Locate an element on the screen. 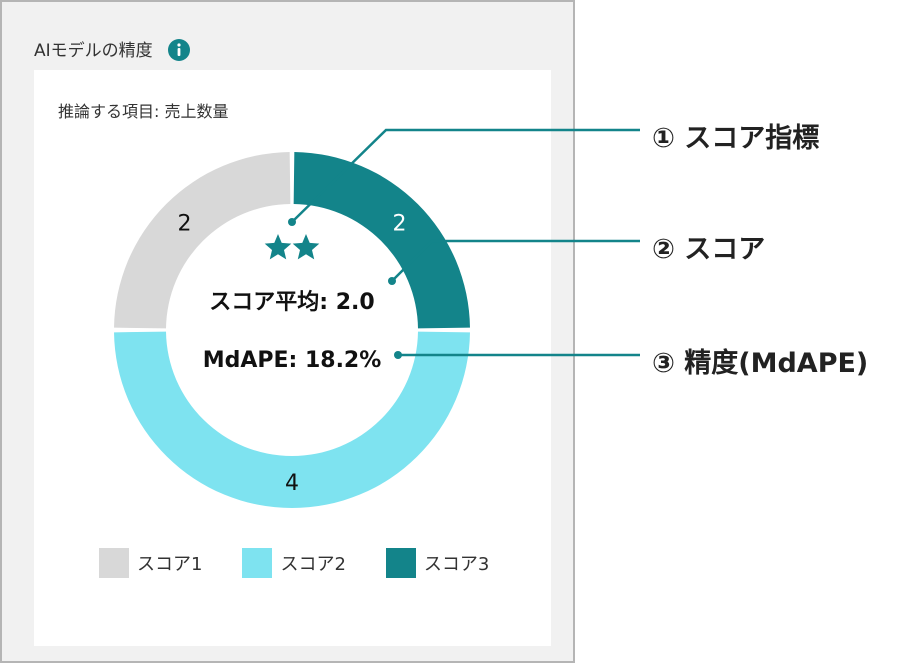  callout-accuracy-mdape: ③ 精度(MdAPE) is located at coordinates (760, 363).